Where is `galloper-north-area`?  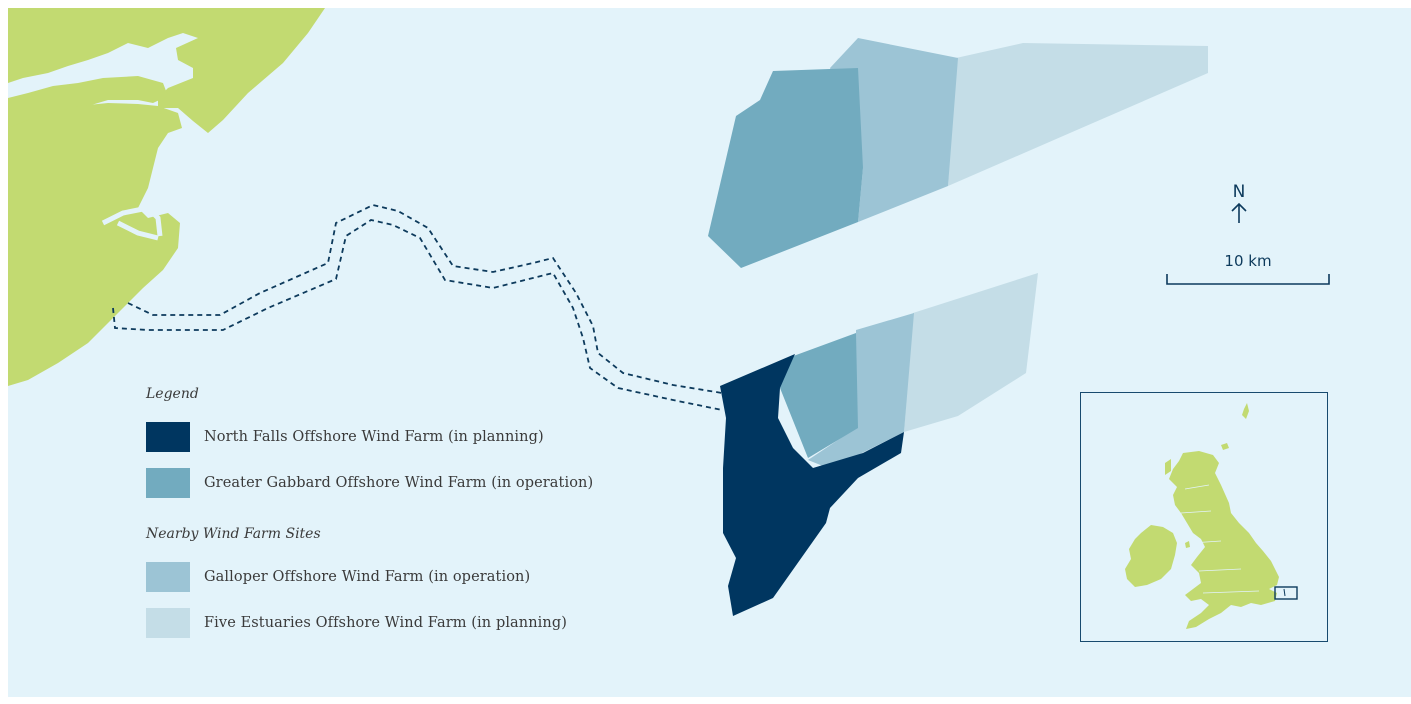
galloper-north-area is located at coordinates (894, 130).